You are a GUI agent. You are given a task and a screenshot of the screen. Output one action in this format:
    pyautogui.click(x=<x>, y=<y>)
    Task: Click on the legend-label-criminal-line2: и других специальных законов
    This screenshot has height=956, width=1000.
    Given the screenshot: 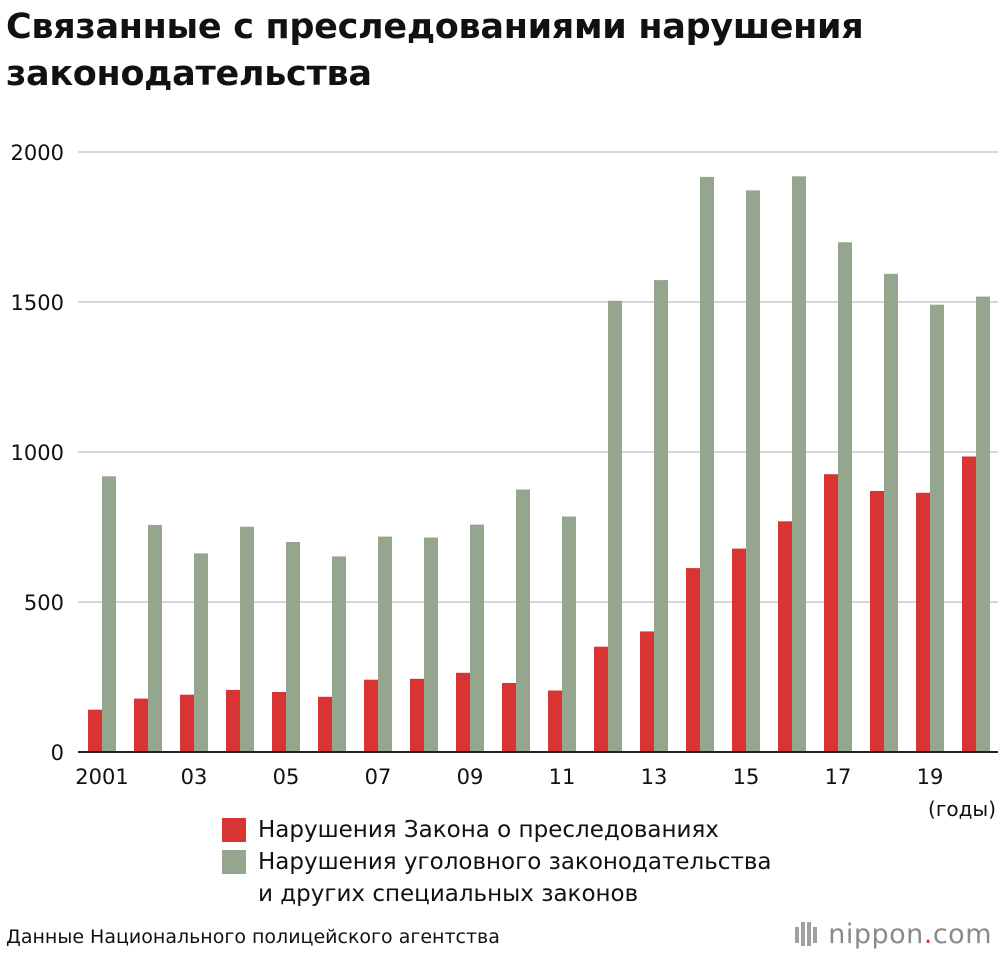 What is the action you would take?
    pyautogui.click(x=448, y=894)
    